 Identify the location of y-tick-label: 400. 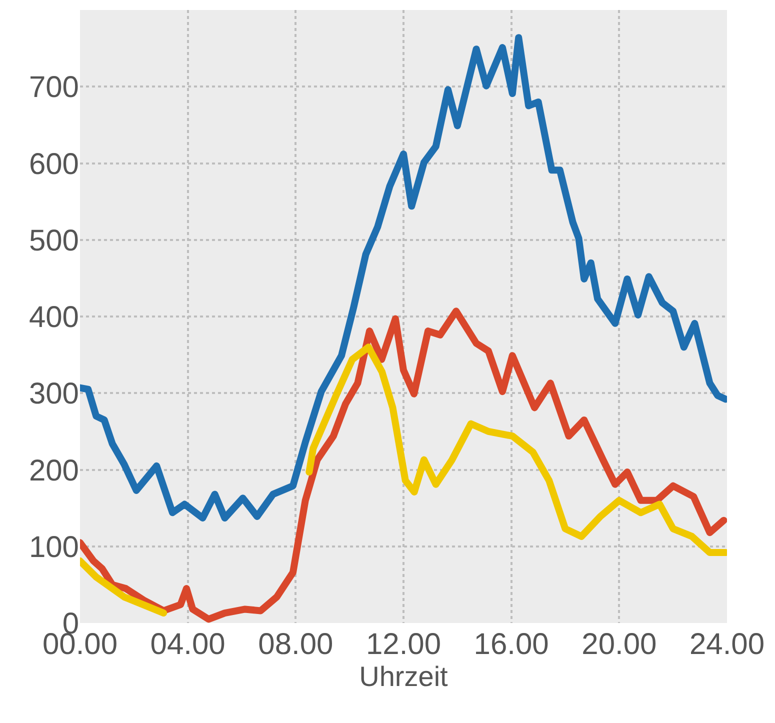
(53, 317).